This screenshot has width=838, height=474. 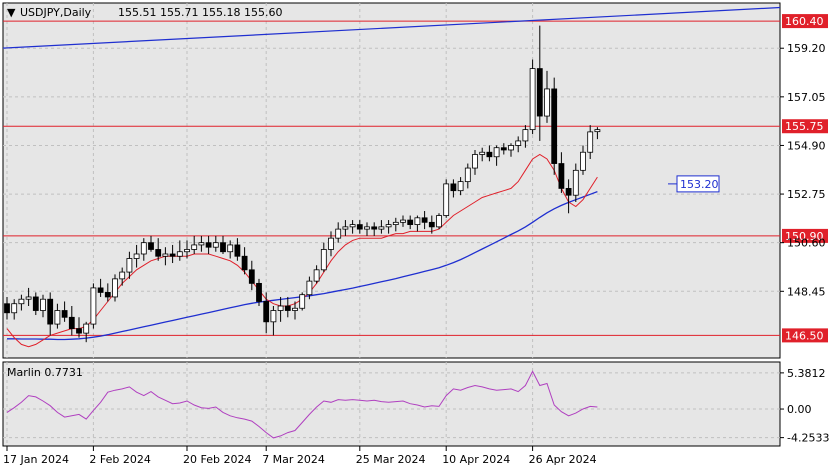 I want to click on price-tick-label: 154.90, so click(x=806, y=145).